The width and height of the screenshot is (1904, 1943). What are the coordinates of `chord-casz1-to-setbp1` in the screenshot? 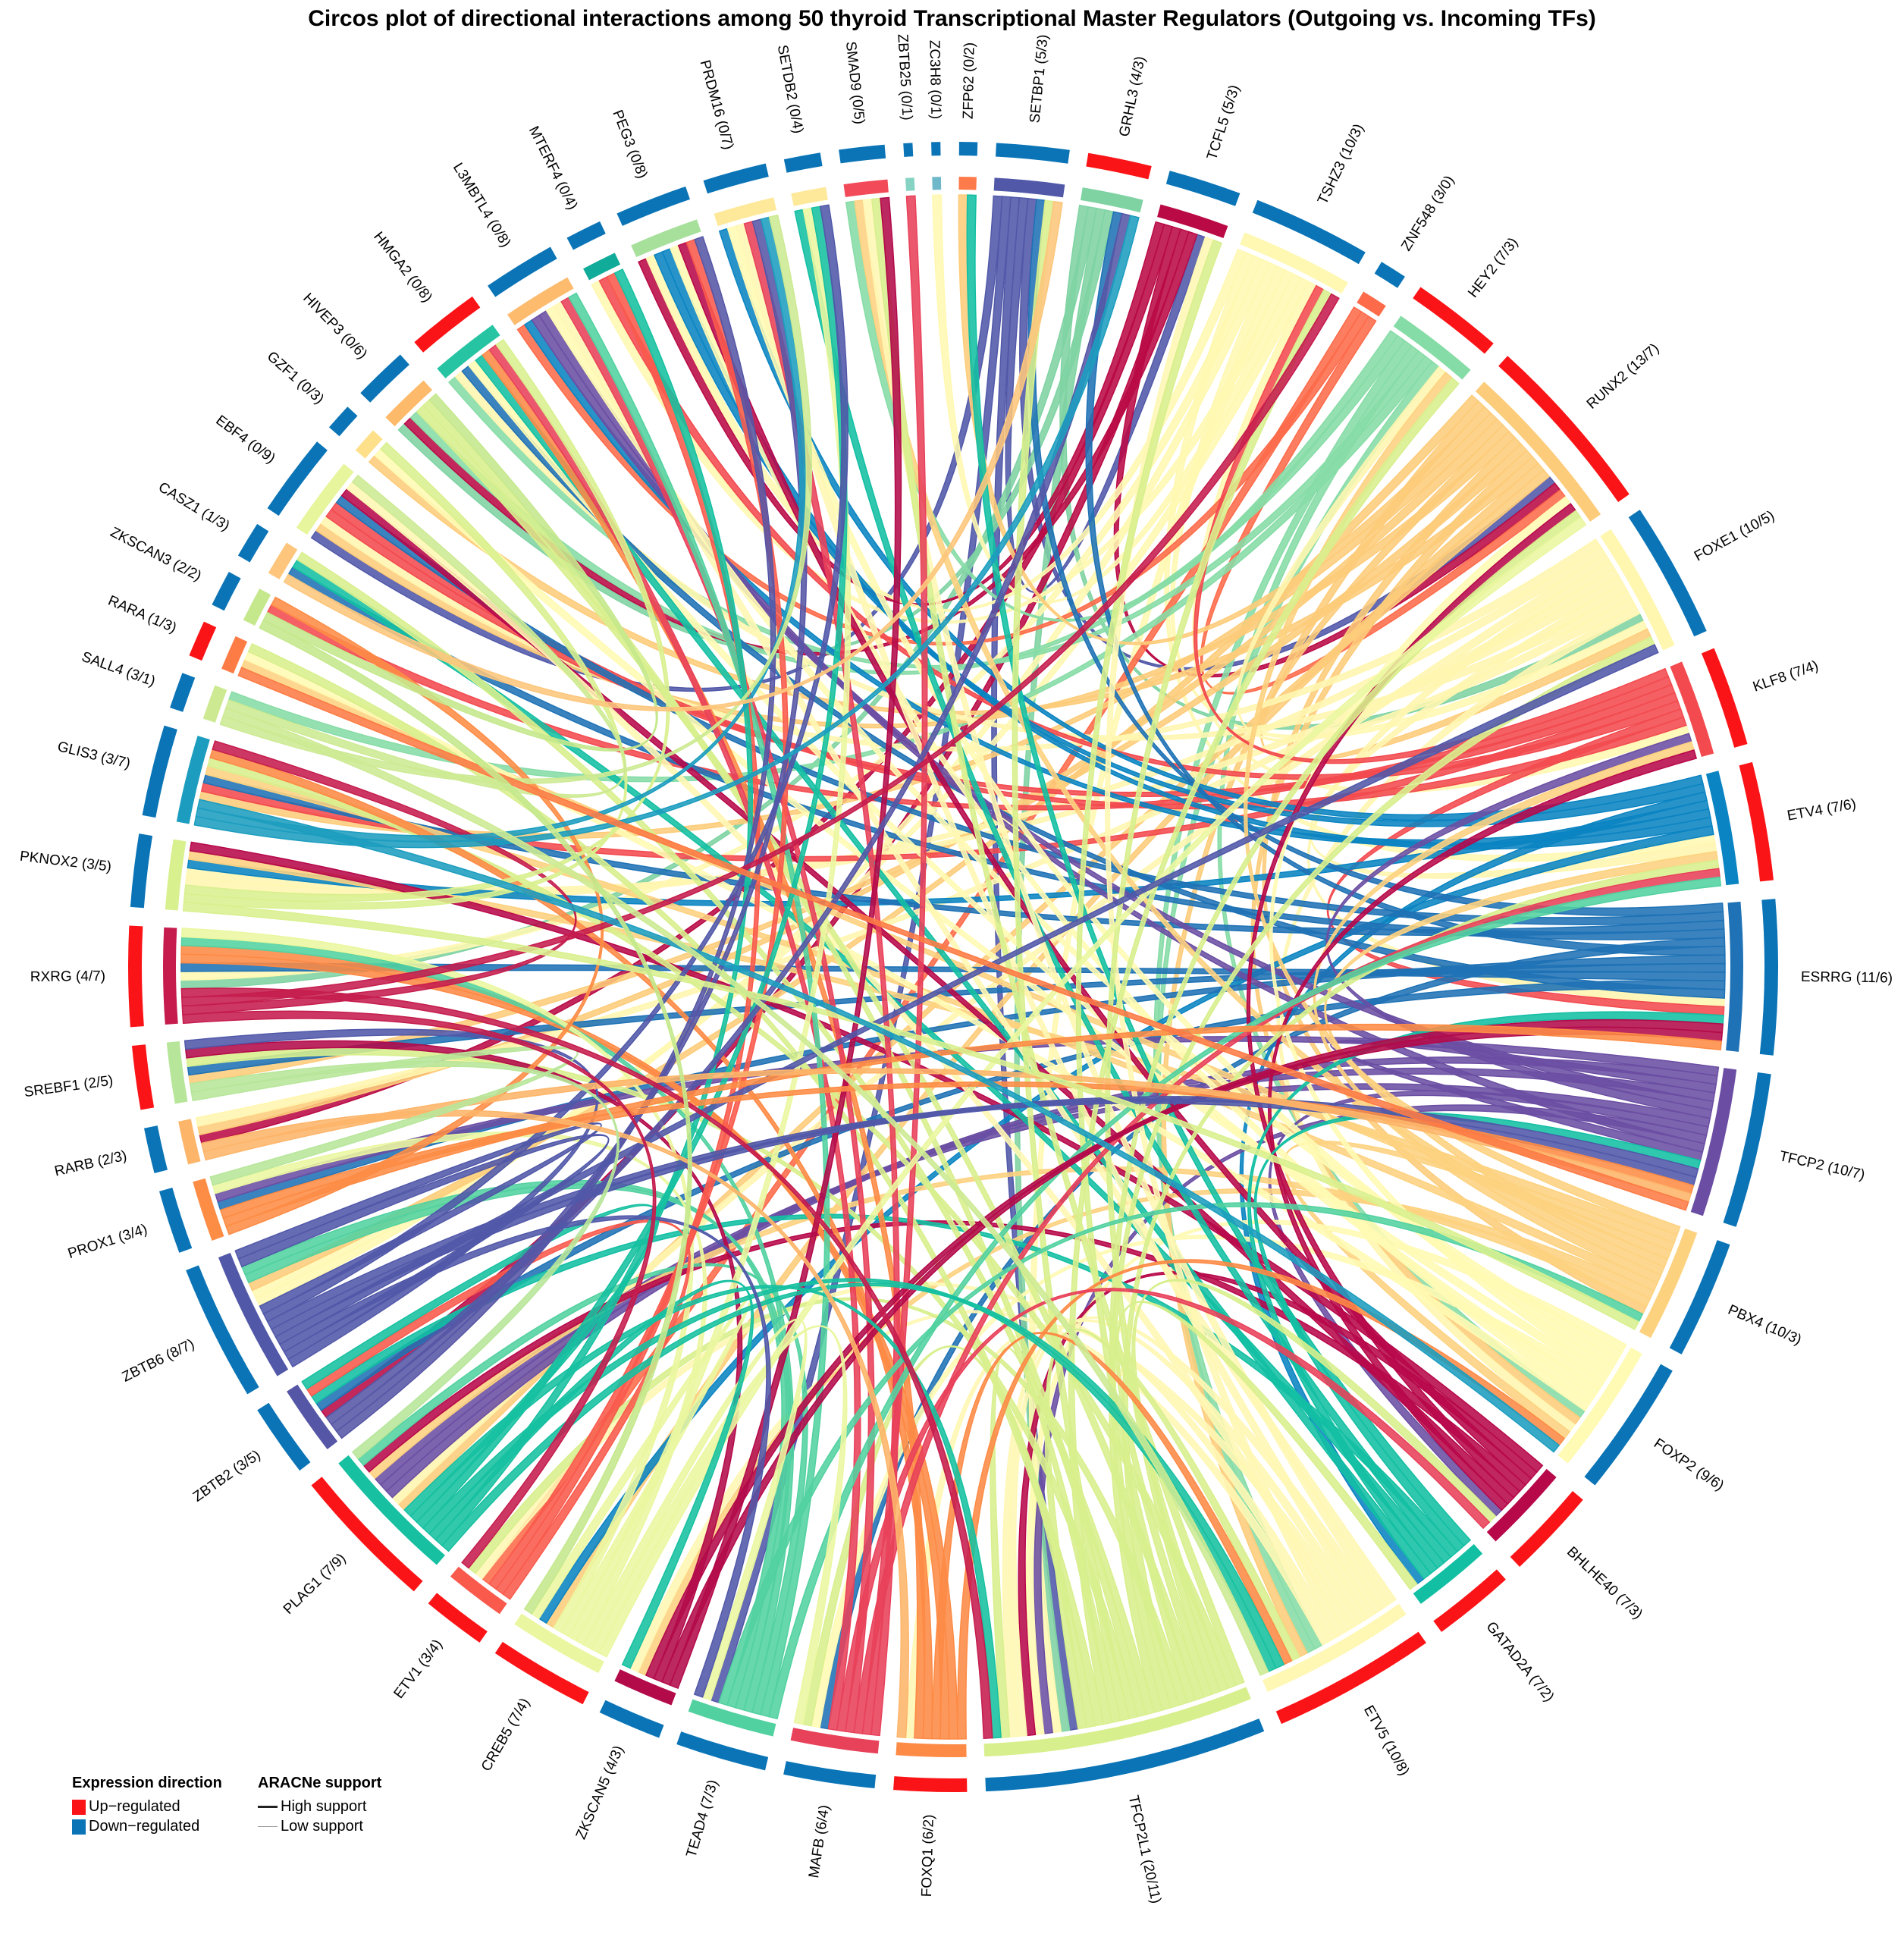 It's located at (673, 456).